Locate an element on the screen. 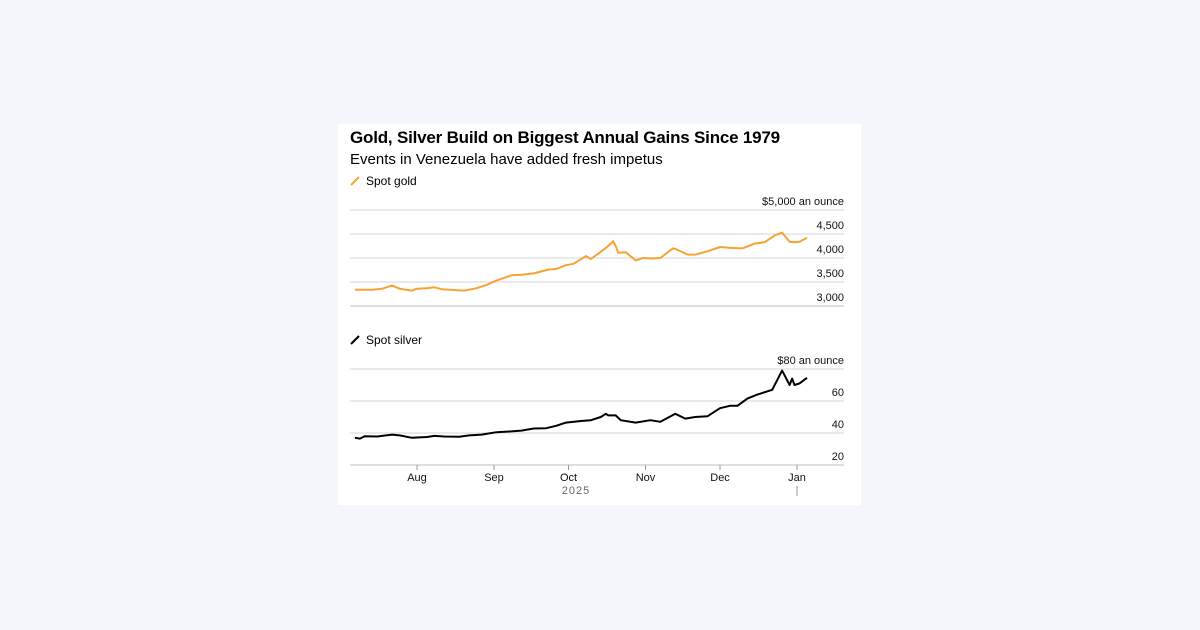 This screenshot has height=630, width=1200. legend-label-silver: Spot silver is located at coordinates (394, 340).